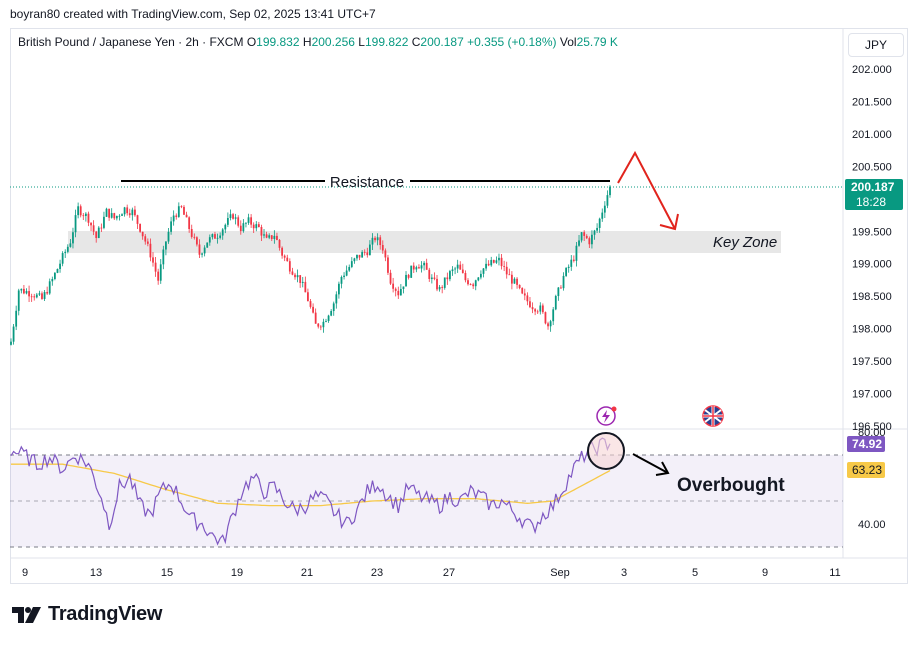 This screenshot has height=646, width=918. Describe the element at coordinates (424, 242) in the screenshot. I see `key-zone-band` at that location.